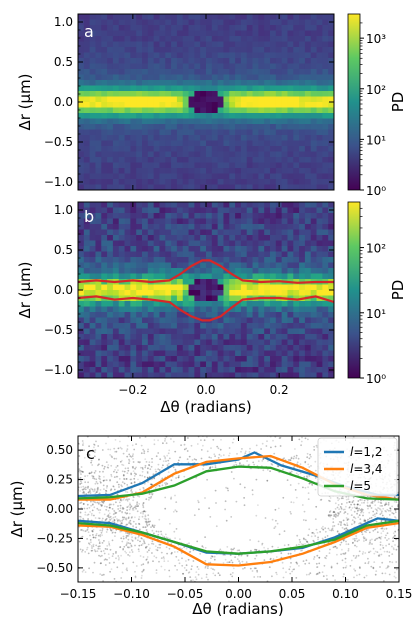 The width and height of the screenshot is (415, 620). I want to click on colorbar-a, so click(354, 102).